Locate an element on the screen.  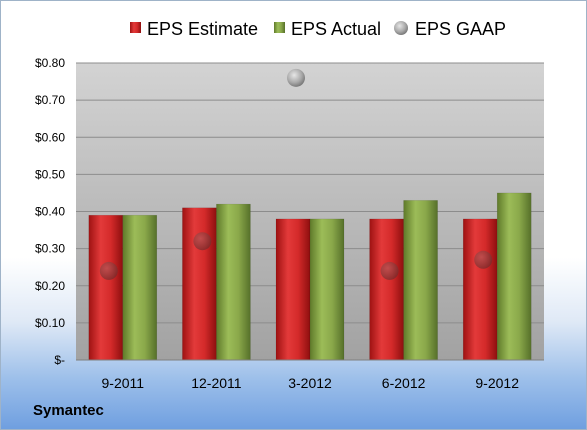
y-tick-label: $0.30 is located at coordinates (50, 249).